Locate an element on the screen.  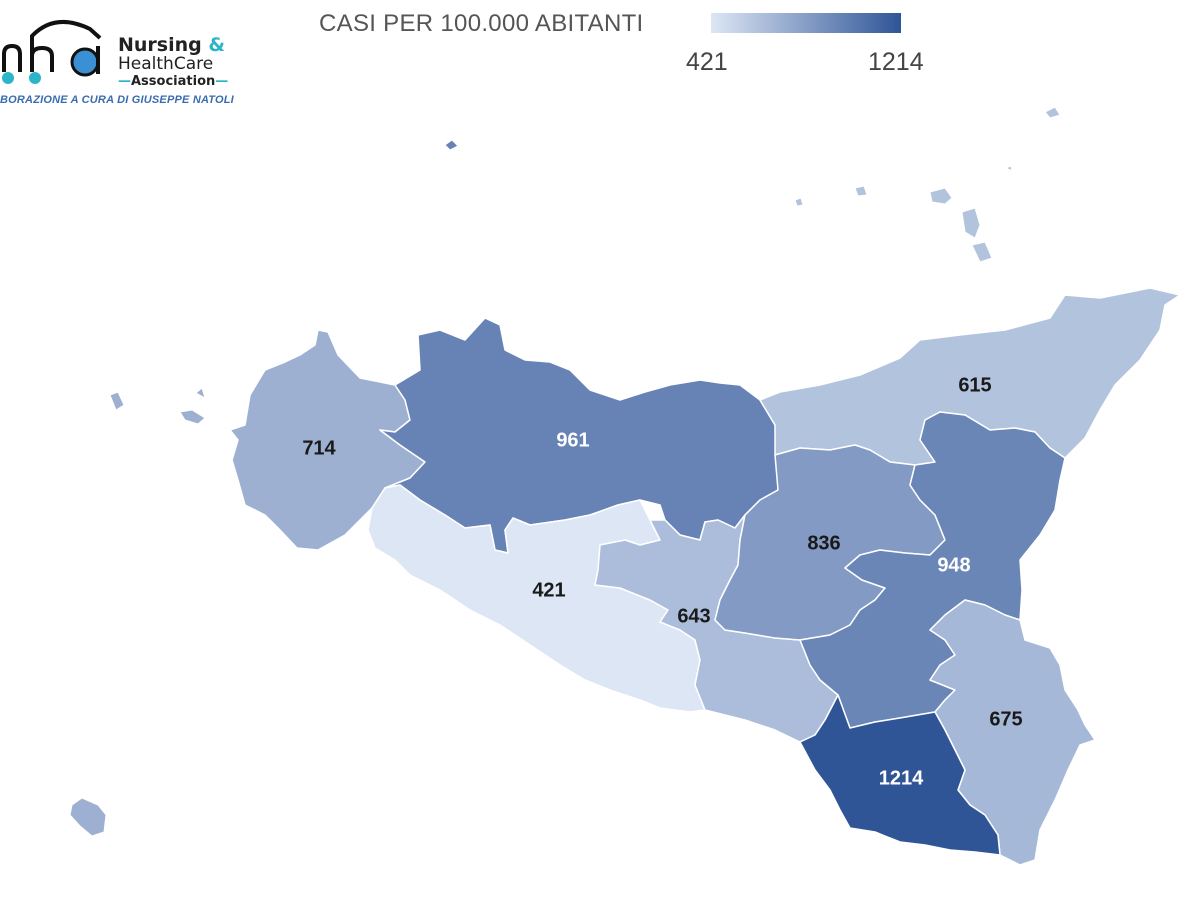
label-ragusa: 1214 is located at coordinates (901, 778).